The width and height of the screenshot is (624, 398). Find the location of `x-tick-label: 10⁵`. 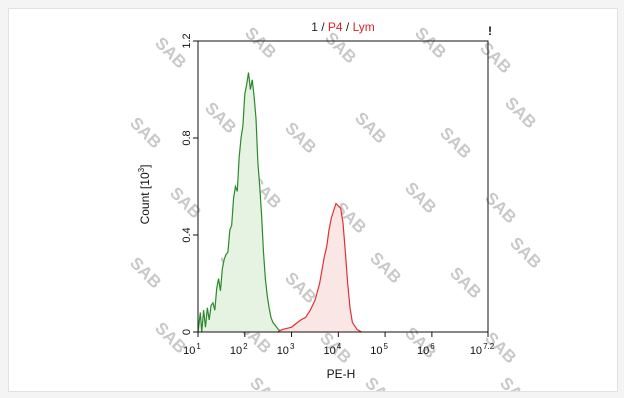

x-tick-label: 10⁵ is located at coordinates (379, 349).